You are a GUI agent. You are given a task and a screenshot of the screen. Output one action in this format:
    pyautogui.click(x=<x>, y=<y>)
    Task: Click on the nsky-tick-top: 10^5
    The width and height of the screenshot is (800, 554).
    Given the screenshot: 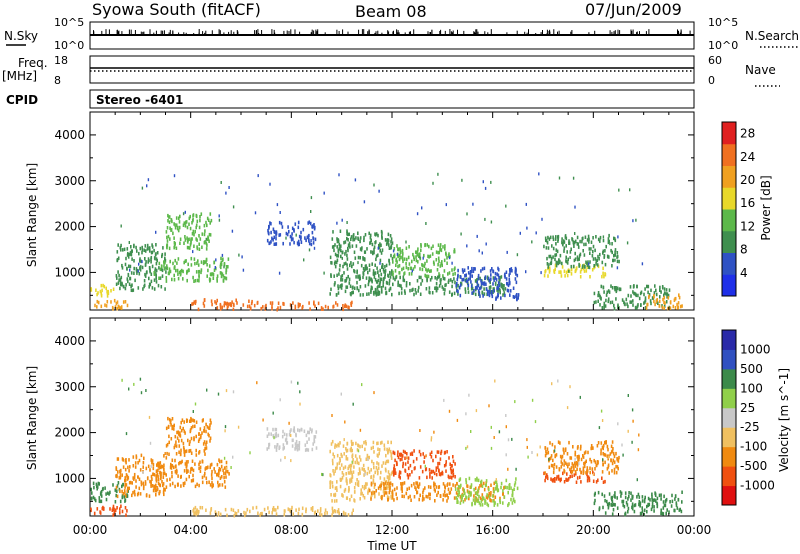 What is the action you would take?
    pyautogui.click(x=69, y=22)
    